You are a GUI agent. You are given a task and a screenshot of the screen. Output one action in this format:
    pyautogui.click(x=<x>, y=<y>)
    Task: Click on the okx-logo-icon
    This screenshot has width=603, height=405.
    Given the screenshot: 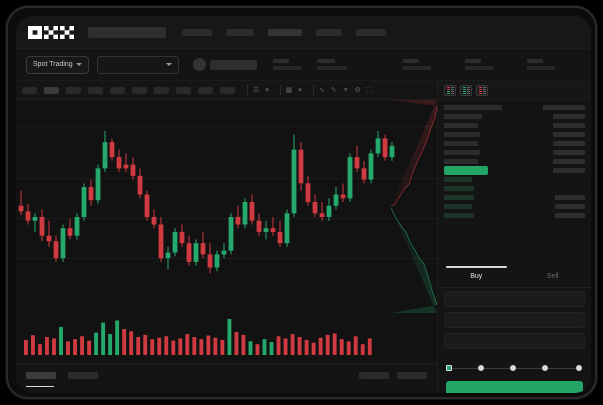 What is the action you would take?
    pyautogui.click(x=51, y=32)
    